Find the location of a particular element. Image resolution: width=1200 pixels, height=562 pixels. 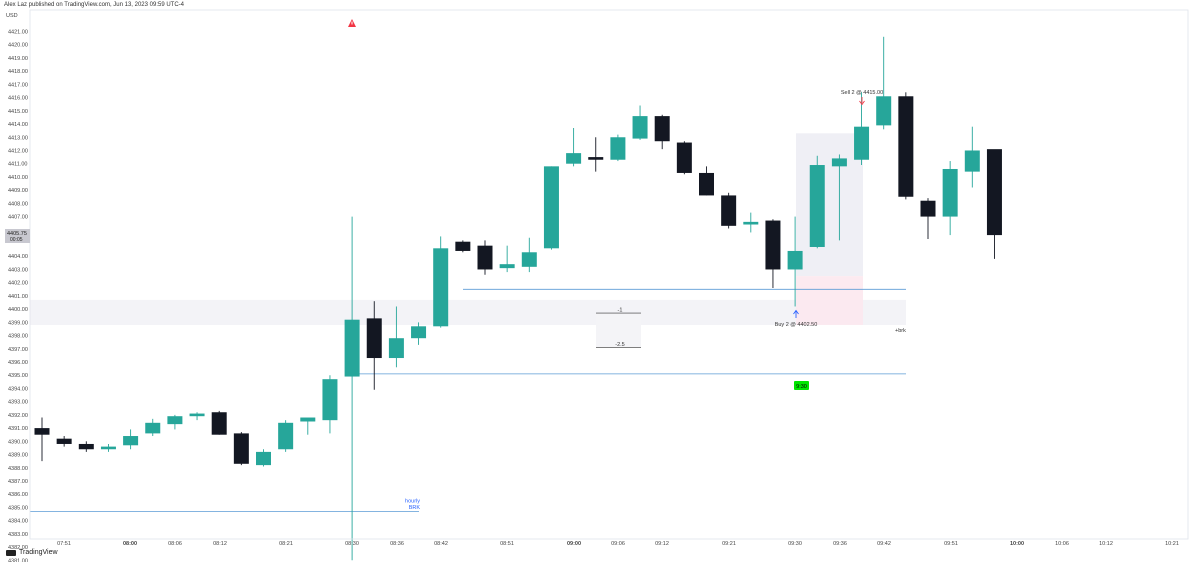

x-tick-label: 10:21 is located at coordinates (1172, 544).